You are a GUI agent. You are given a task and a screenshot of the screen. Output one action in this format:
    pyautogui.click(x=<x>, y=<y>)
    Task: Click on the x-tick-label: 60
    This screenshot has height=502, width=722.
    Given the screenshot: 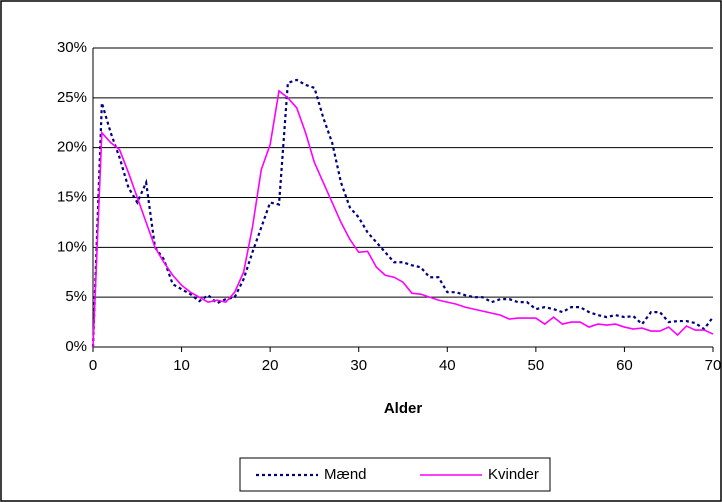 What is the action you would take?
    pyautogui.click(x=624, y=365)
    